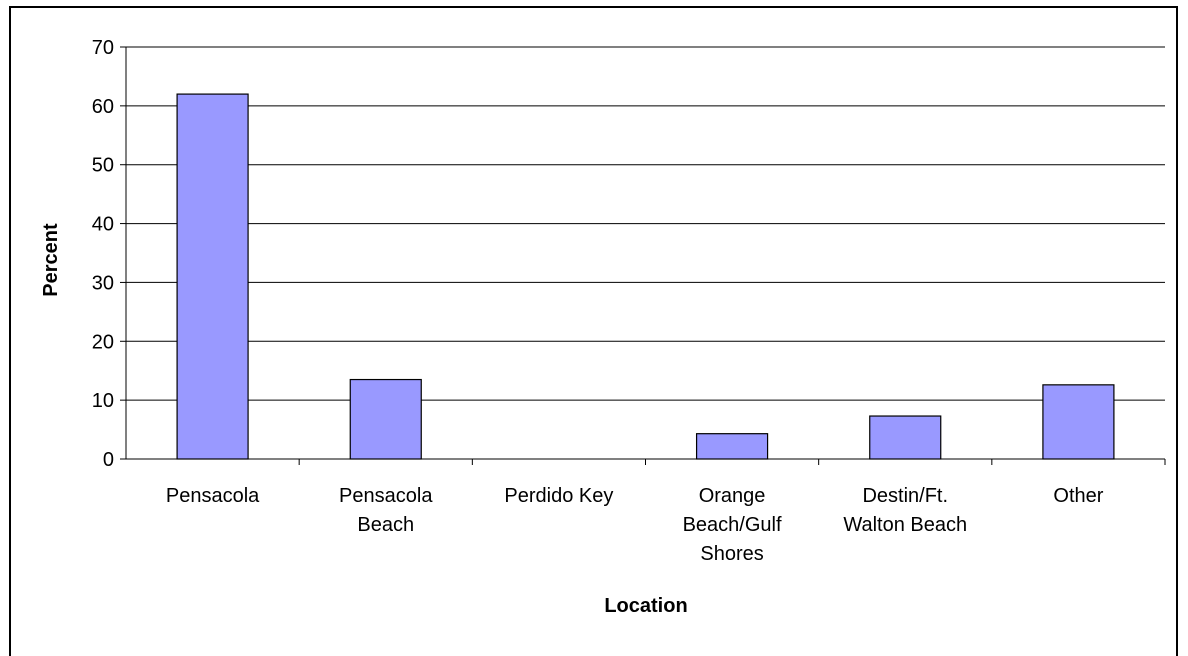  Describe the element at coordinates (103, 254) in the screenshot. I see `y-tick-labels: 0 10 20 30 40 50 60 70` at that location.